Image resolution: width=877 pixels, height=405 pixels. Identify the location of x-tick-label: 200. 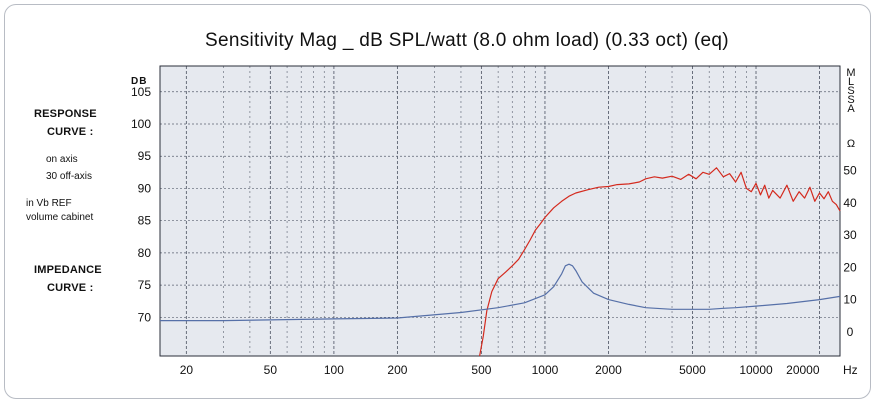
(397, 370).